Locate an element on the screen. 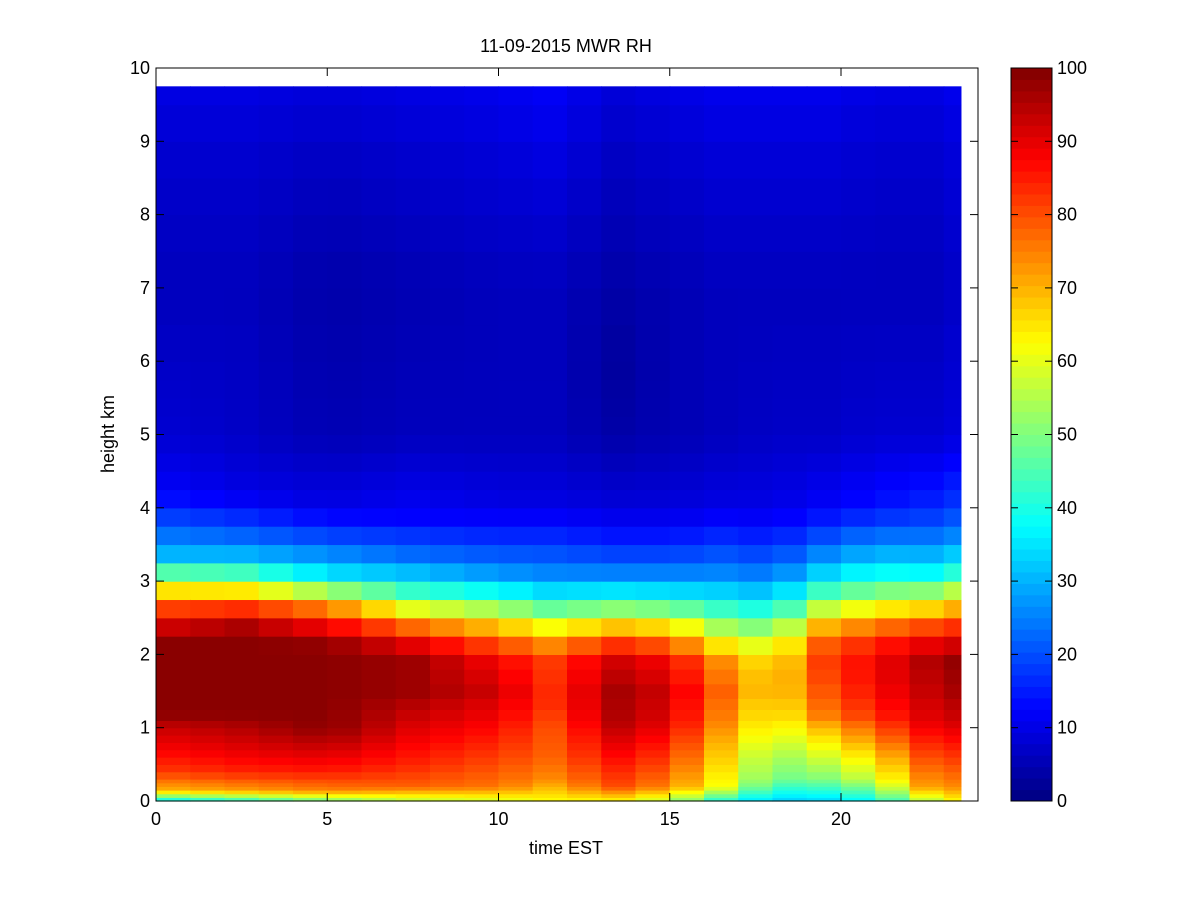 Image resolution: width=1200 pixels, height=900 pixels. y-tick-label: 4 is located at coordinates (145, 508).